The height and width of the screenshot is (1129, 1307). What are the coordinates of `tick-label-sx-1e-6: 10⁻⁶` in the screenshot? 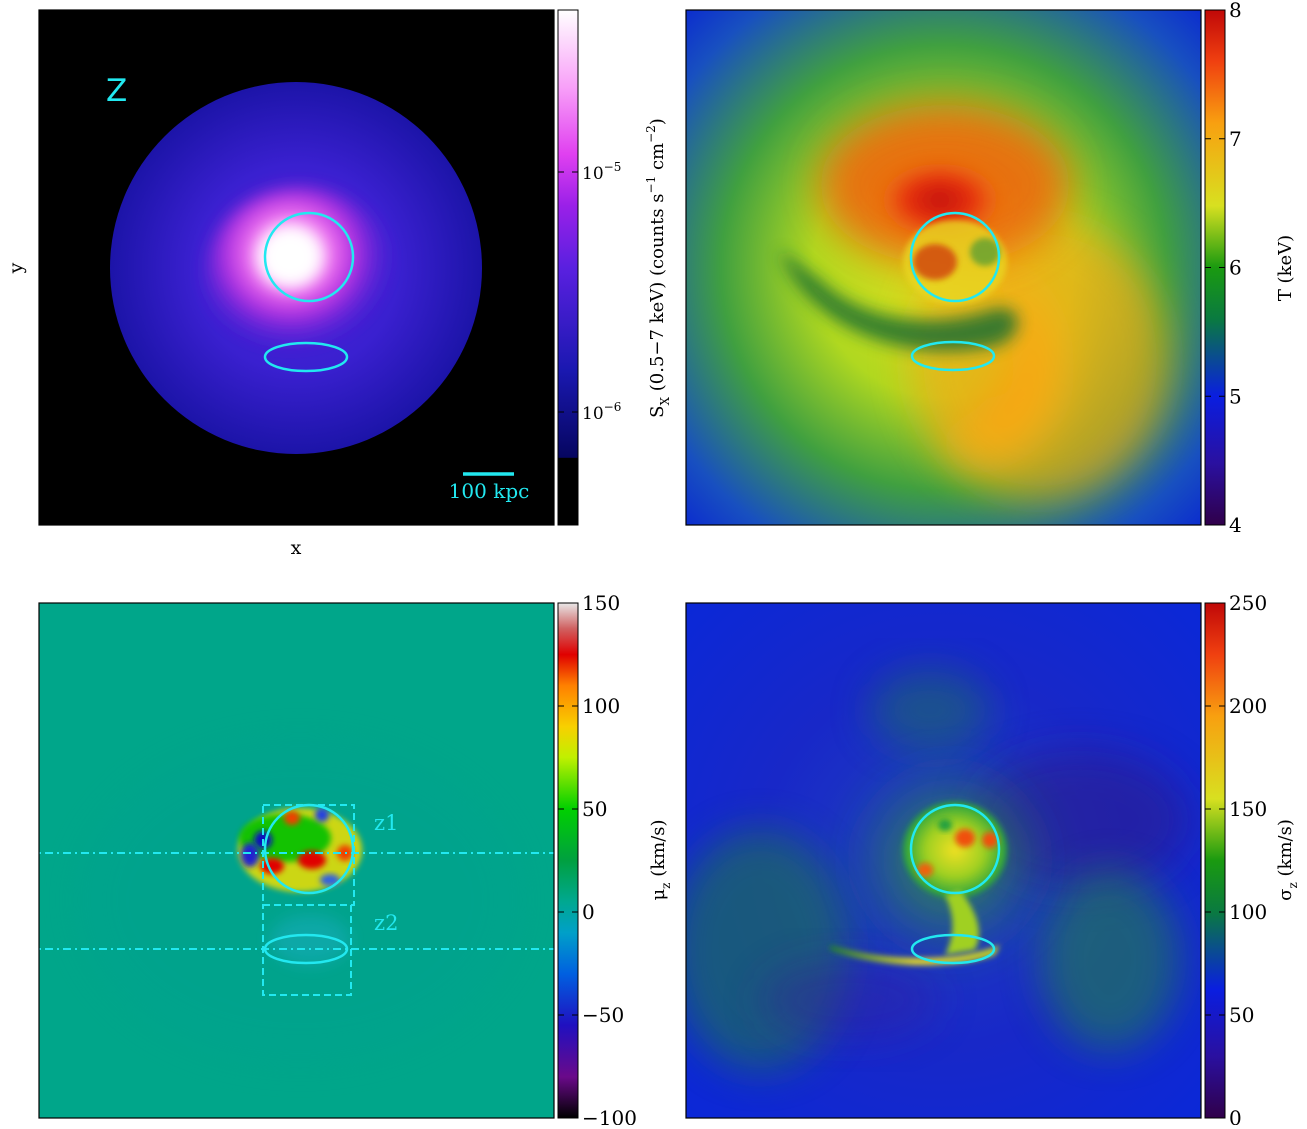 It's located at (601, 412).